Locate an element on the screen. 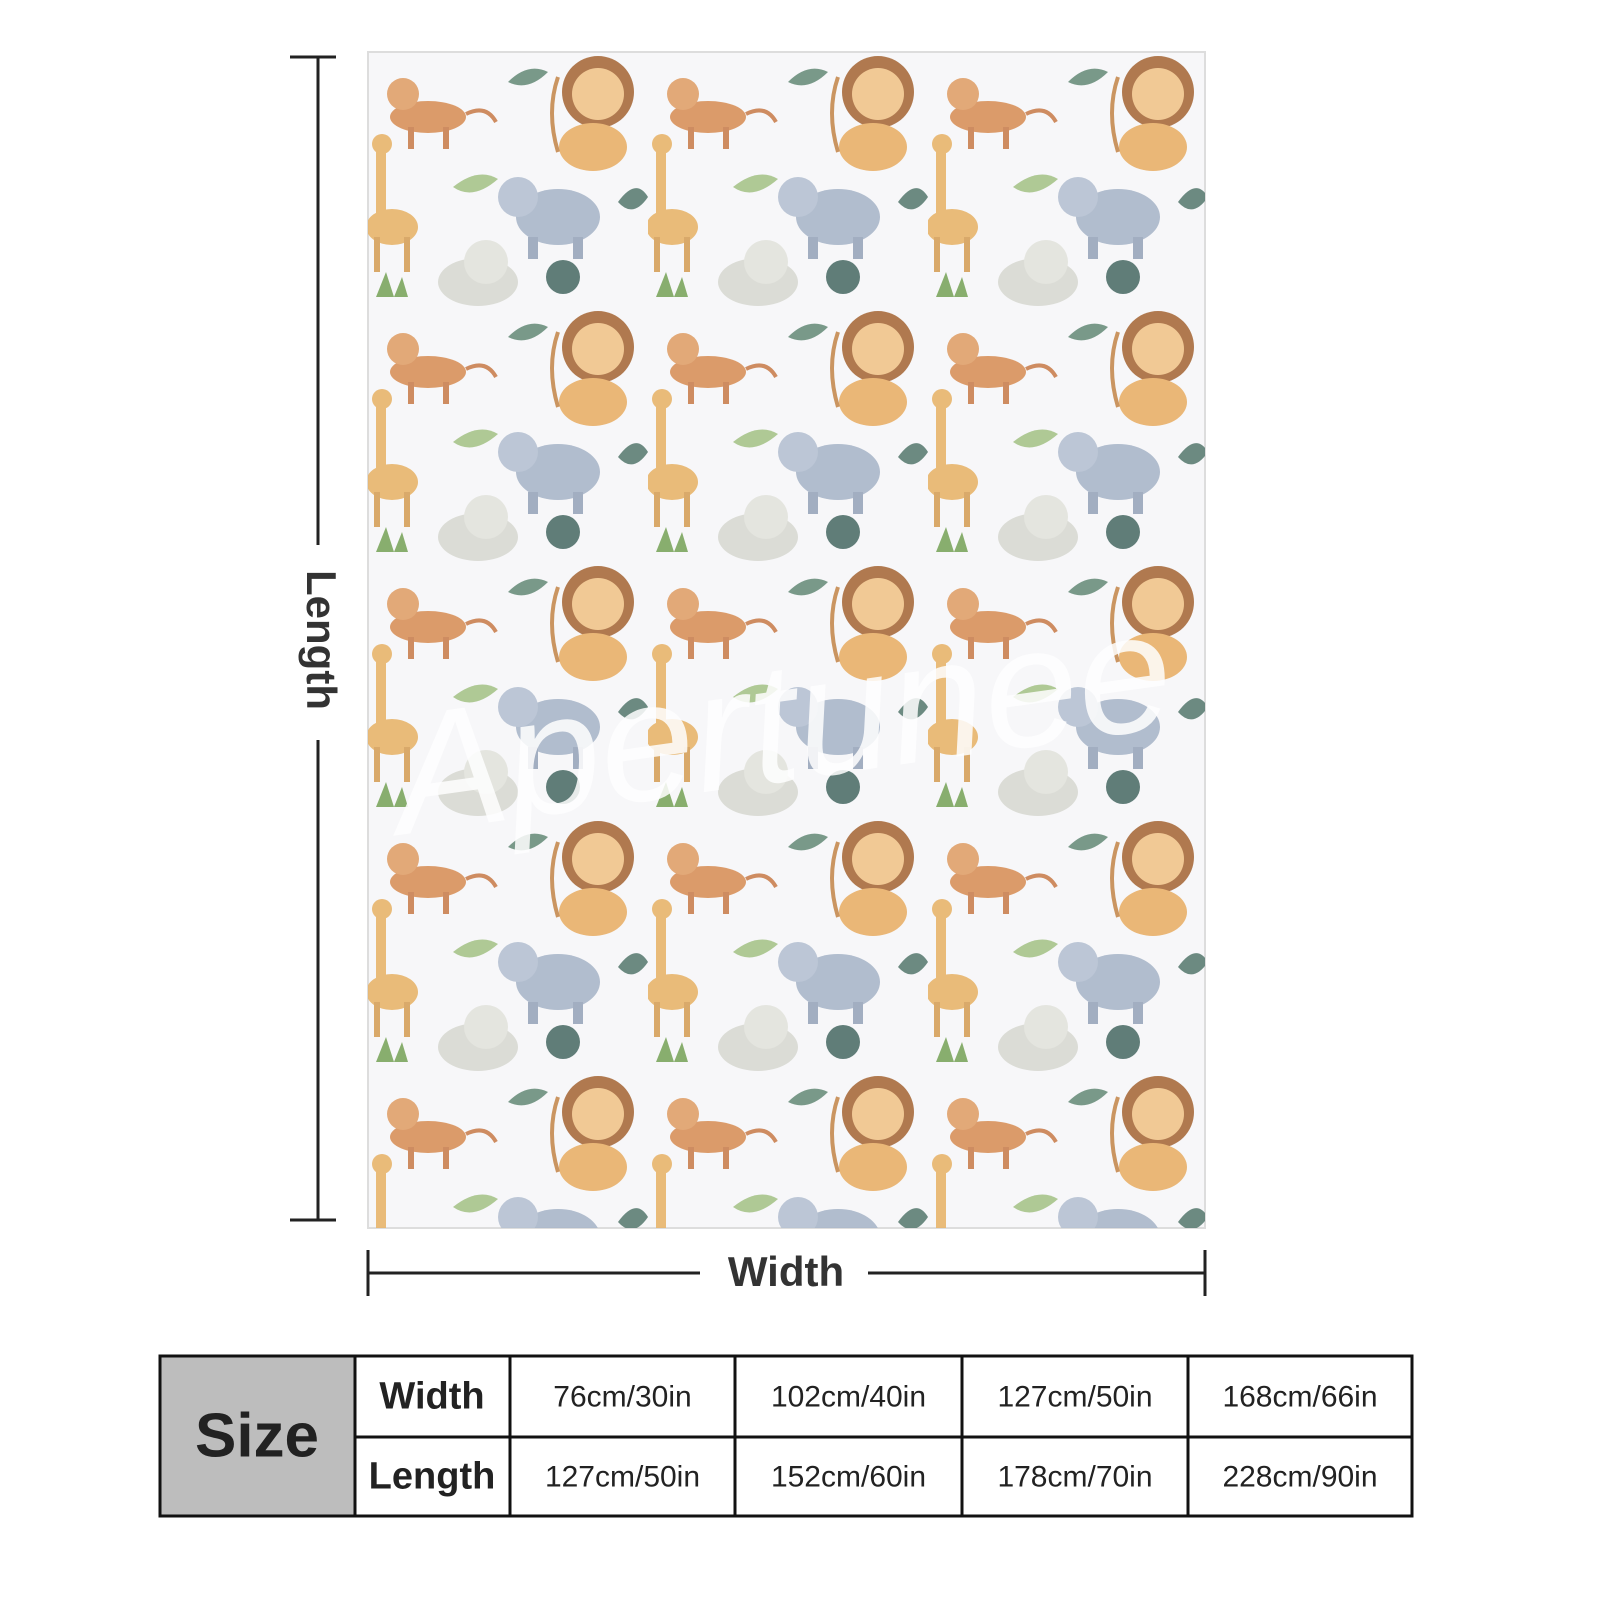  size-value: 152cm/60in is located at coordinates (848, 1476).